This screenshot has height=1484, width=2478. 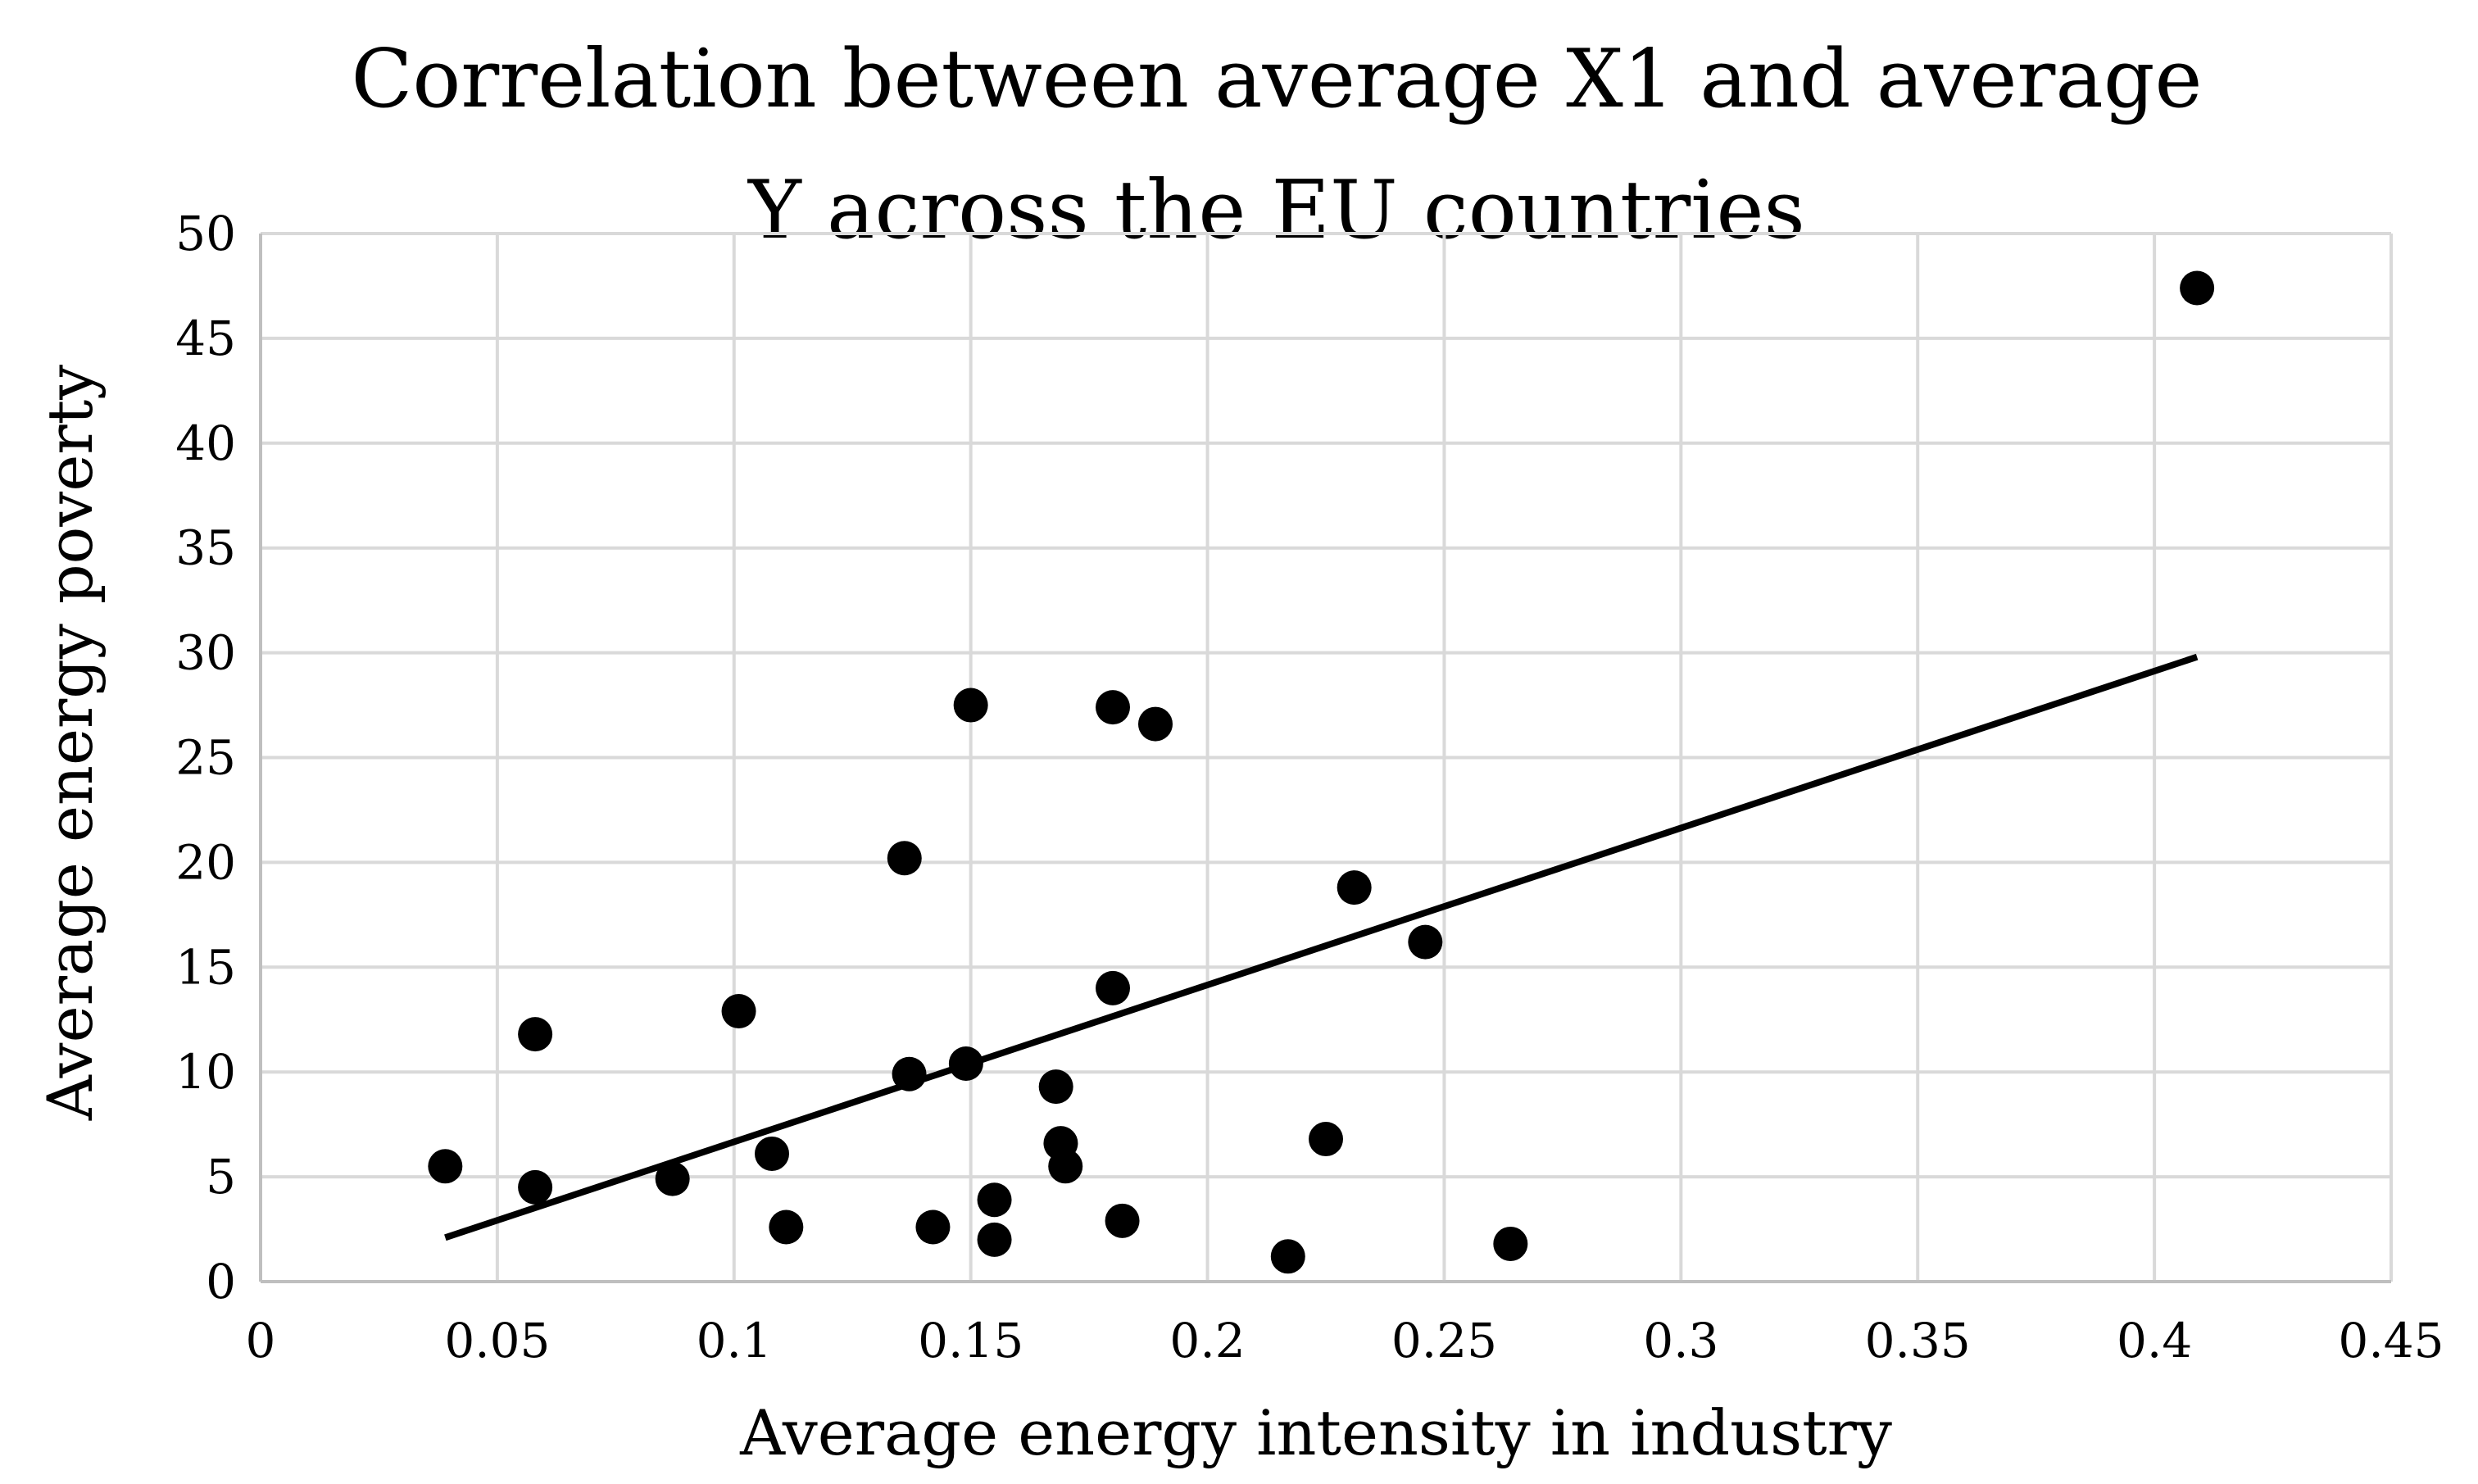 What do you see at coordinates (970, 1340) in the screenshot?
I see `x-tick-label: 0.15` at bounding box center [970, 1340].